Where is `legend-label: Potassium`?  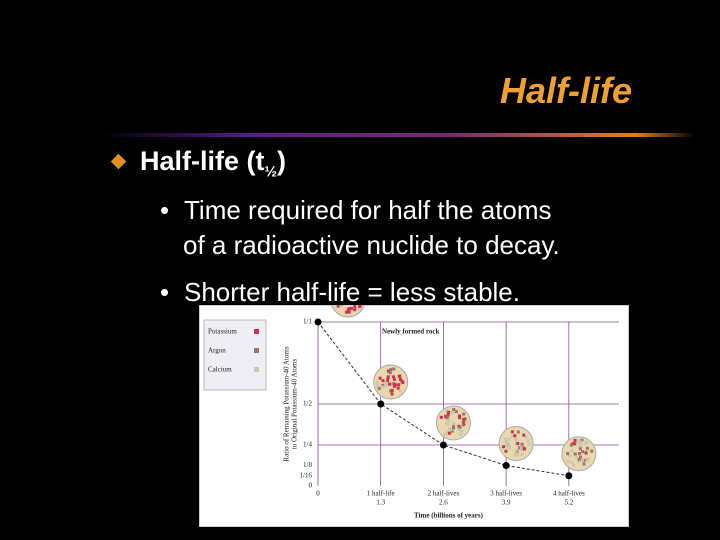 legend-label: Potassium is located at coordinates (222, 332).